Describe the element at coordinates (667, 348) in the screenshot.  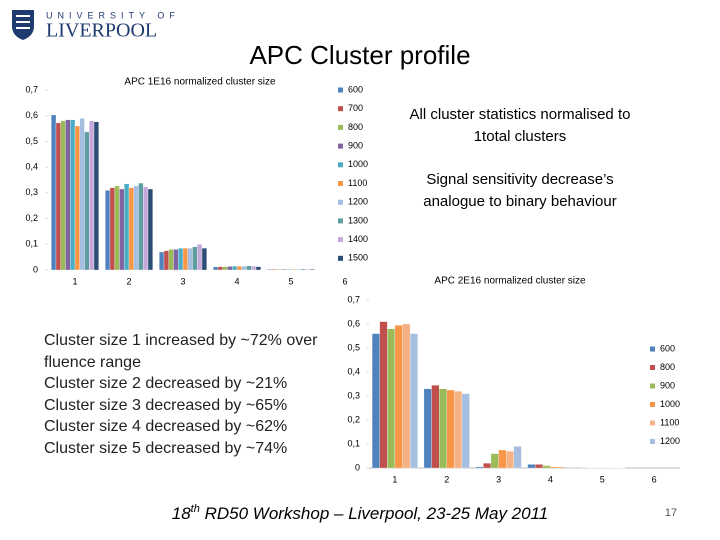
I see `legend-label: 600` at that location.